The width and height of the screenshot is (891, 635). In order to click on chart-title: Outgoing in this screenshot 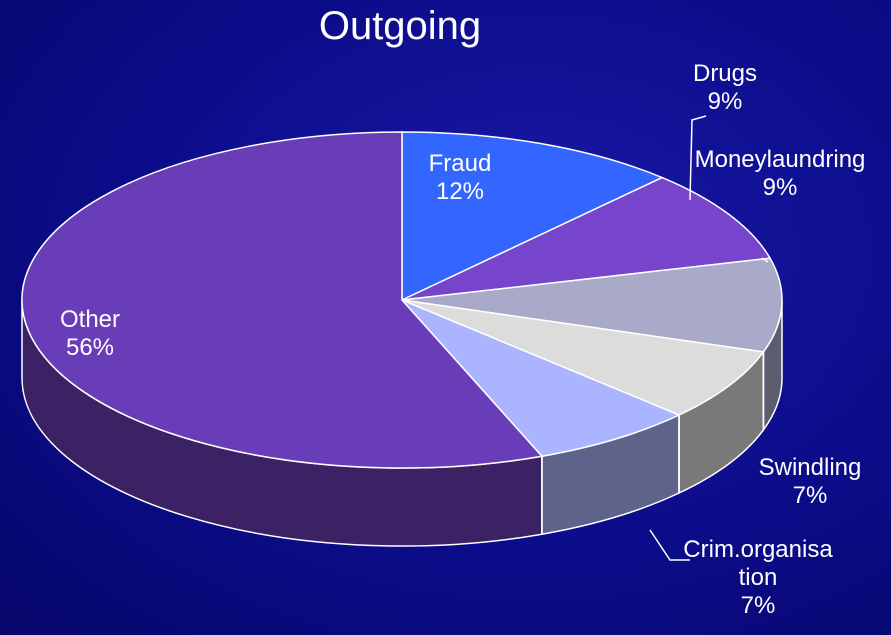, I will do `click(400, 26)`.